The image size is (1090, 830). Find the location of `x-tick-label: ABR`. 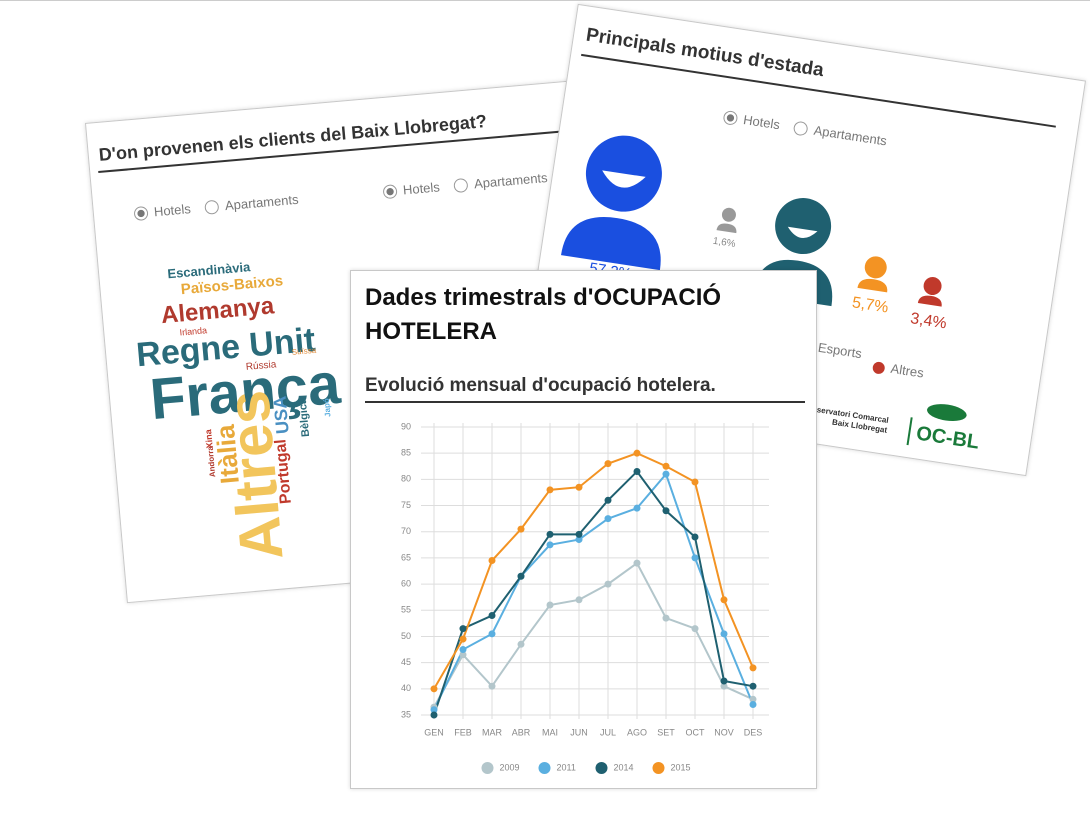

x-tick-label: ABR is located at coordinates (521, 732).